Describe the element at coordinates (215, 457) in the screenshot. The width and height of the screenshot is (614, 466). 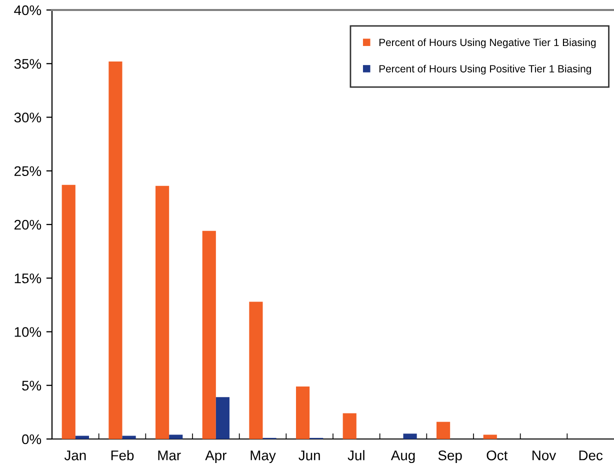
I see `x-tick-label: Apr` at that location.